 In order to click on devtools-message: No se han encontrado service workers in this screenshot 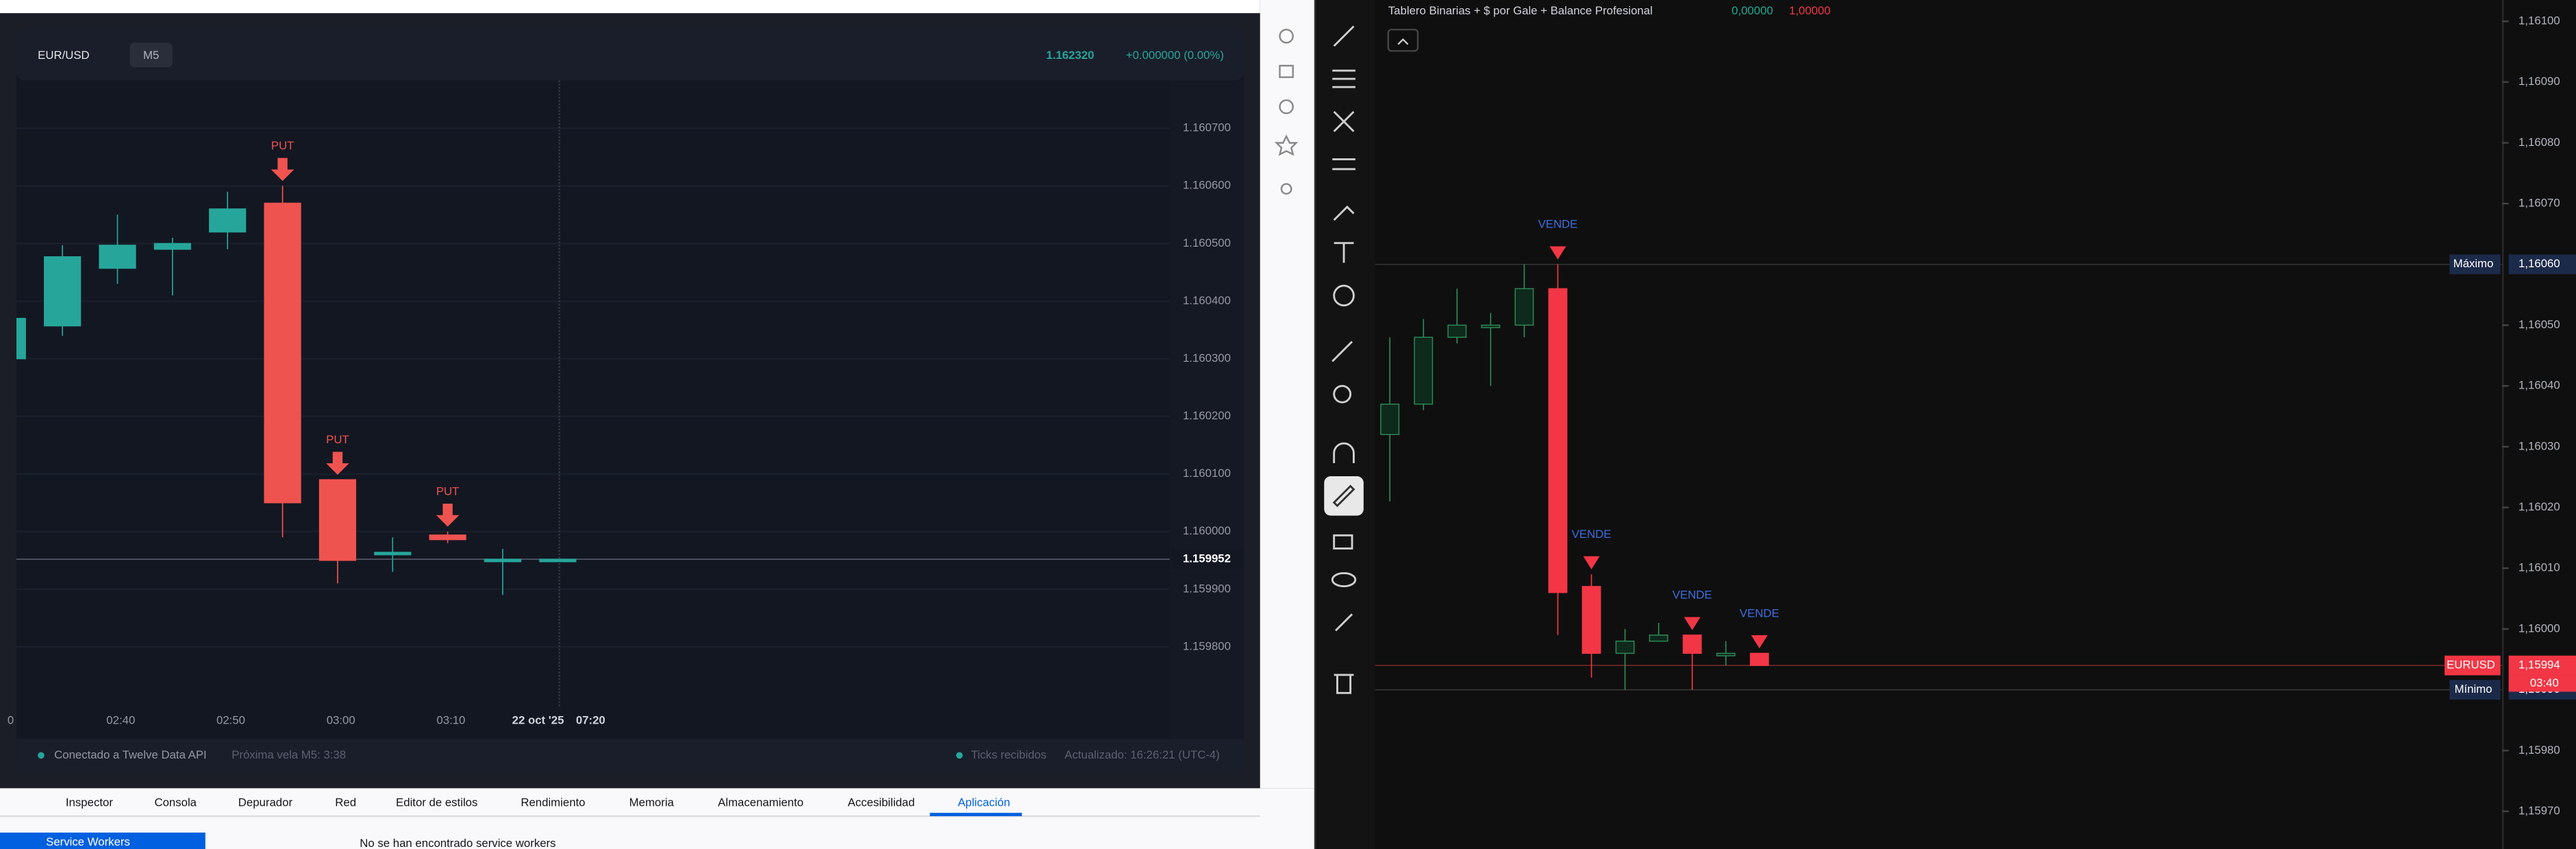, I will do `click(457, 843)`.